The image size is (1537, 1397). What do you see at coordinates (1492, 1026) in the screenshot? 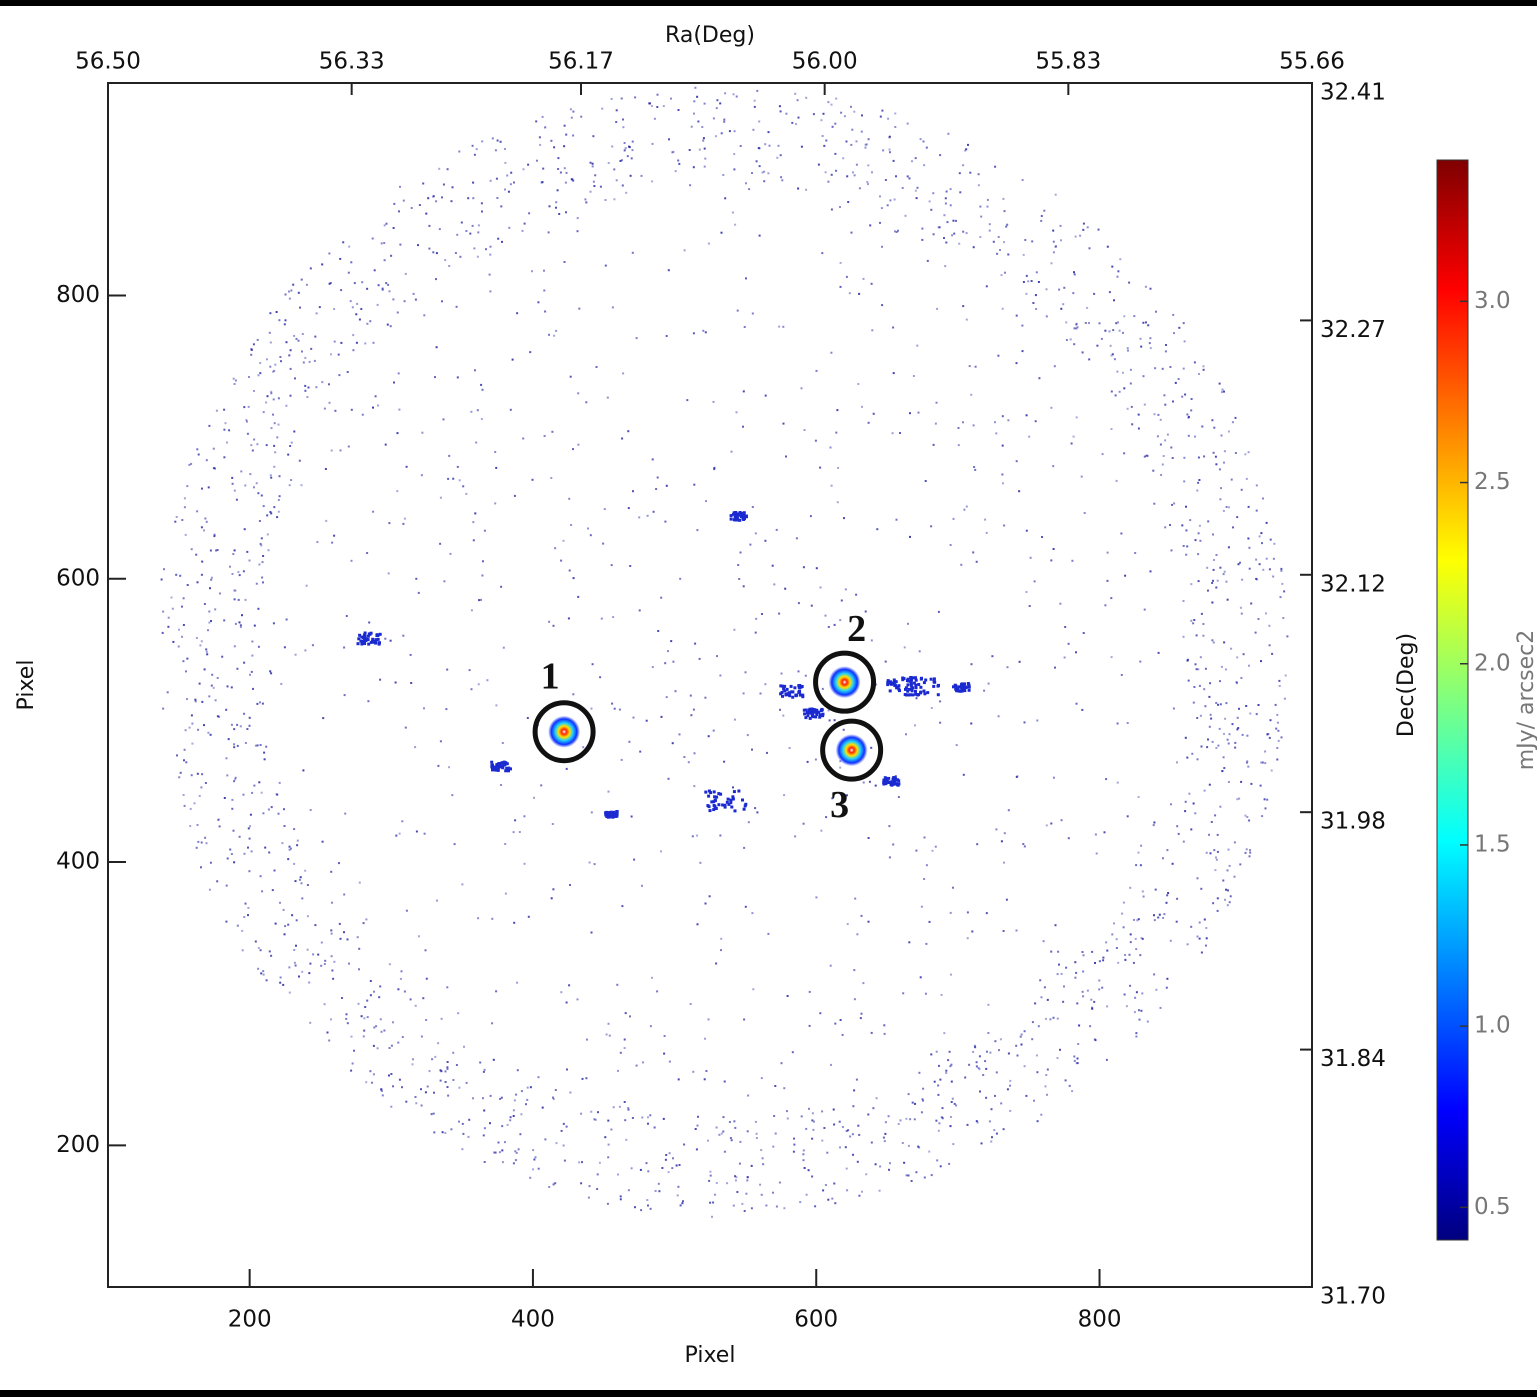
I see `colorbar-tick-label: 1.0` at bounding box center [1492, 1026].